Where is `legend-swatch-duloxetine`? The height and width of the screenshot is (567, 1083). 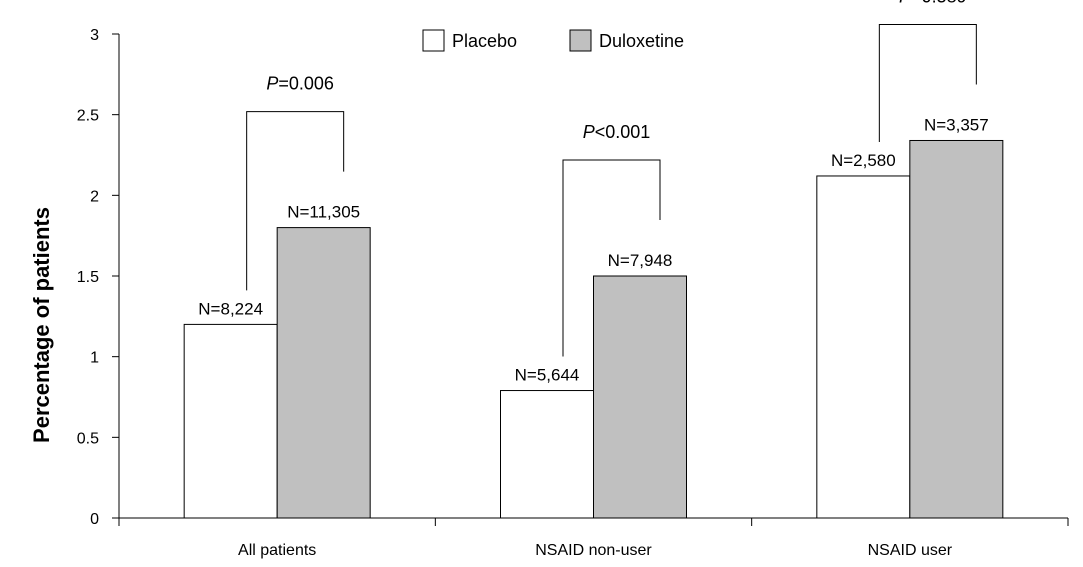 legend-swatch-duloxetine is located at coordinates (580, 40).